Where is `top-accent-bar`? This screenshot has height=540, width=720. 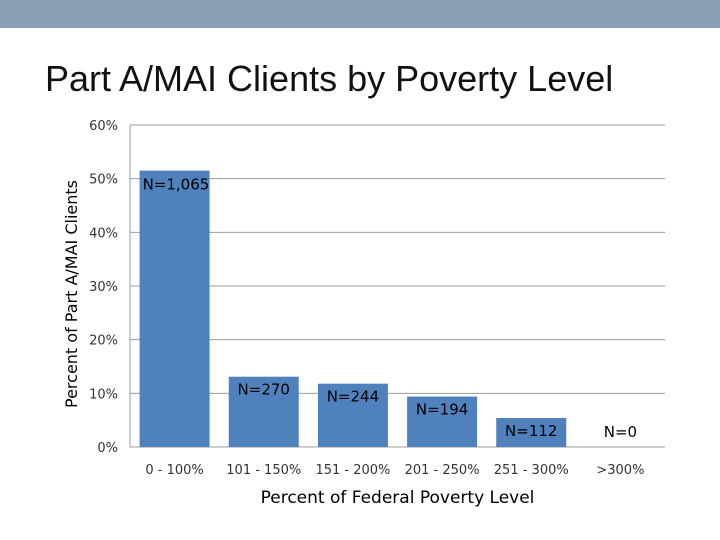 top-accent-bar is located at coordinates (360, 14).